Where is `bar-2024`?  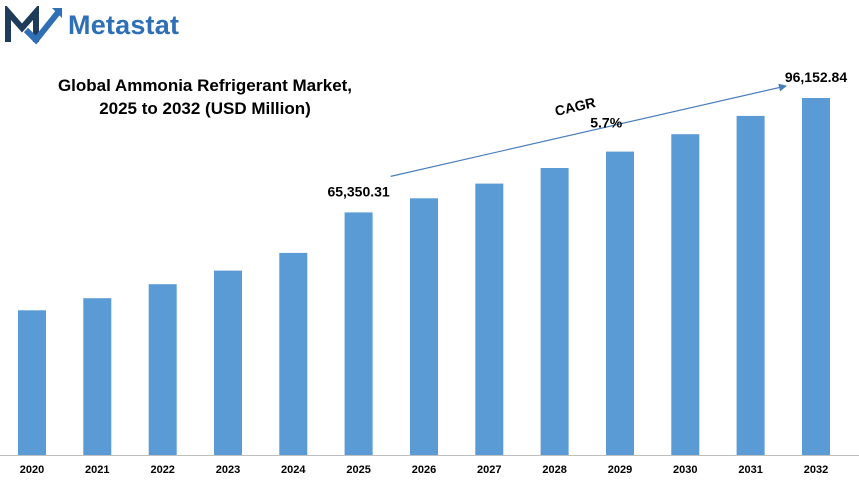 bar-2024 is located at coordinates (293, 353).